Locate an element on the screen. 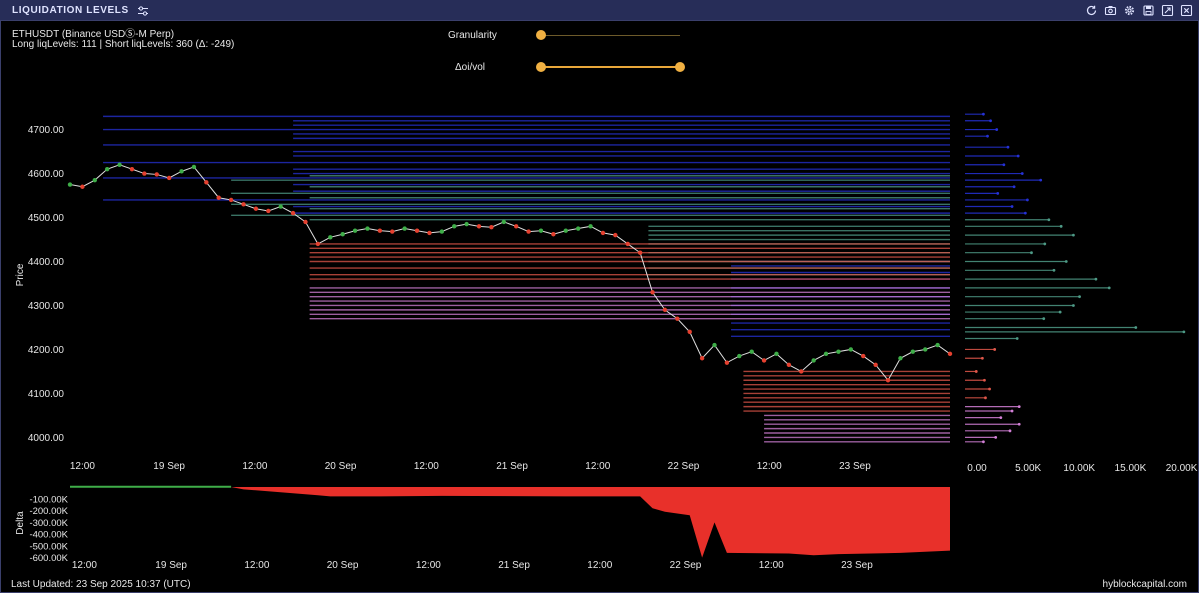 The width and height of the screenshot is (1199, 593). delta-y-tick-label: -100.00K is located at coordinates (48, 499).